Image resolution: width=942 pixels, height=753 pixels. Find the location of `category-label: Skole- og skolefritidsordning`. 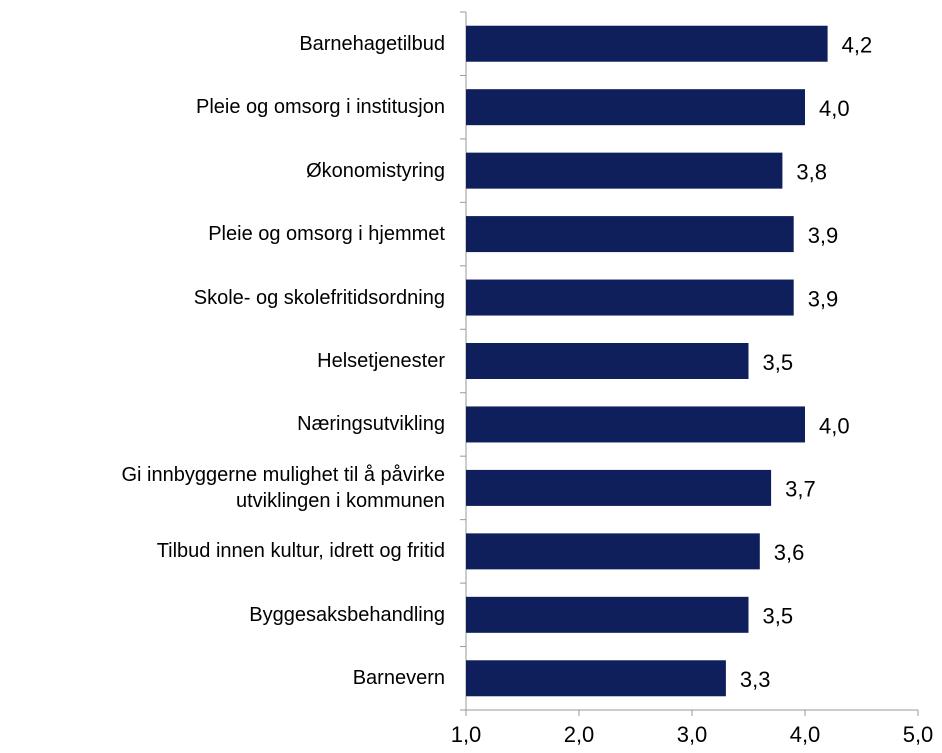

category-label: Skole- og skolefritidsordning is located at coordinates (319, 297).